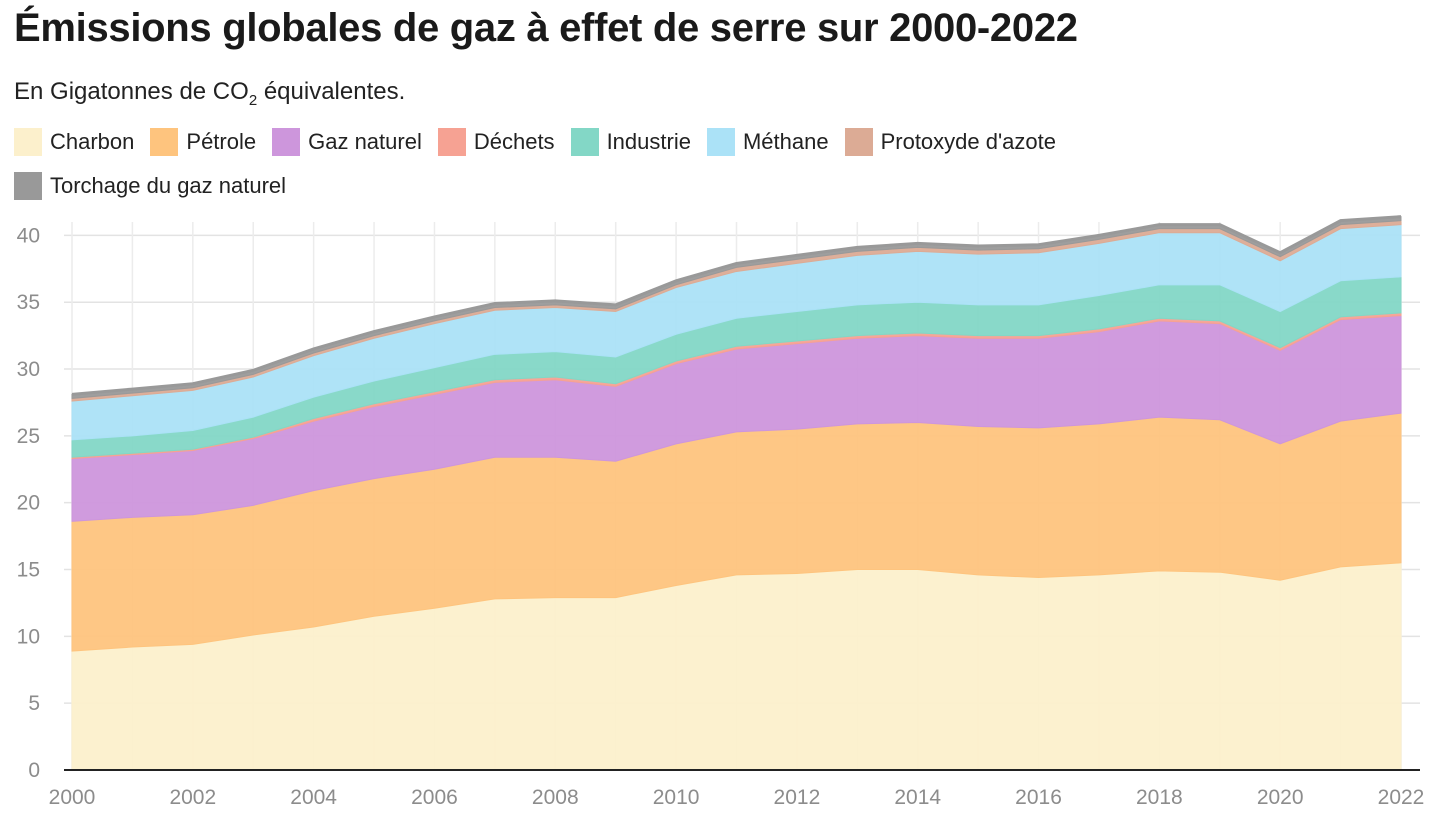 The width and height of the screenshot is (1453, 827). Describe the element at coordinates (92, 141) in the screenshot. I see `legend-label-charbon: Charbon` at that location.